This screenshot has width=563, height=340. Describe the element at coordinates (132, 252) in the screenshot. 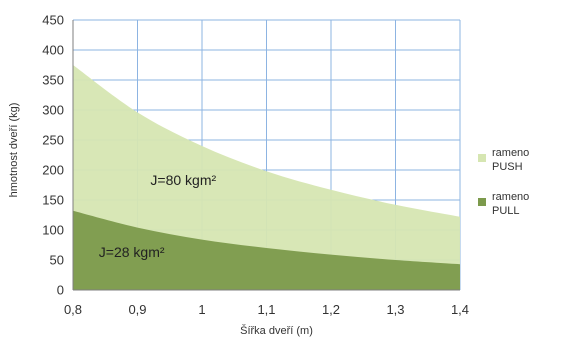

I see `annotation-label: J=28 kgm²` at that location.